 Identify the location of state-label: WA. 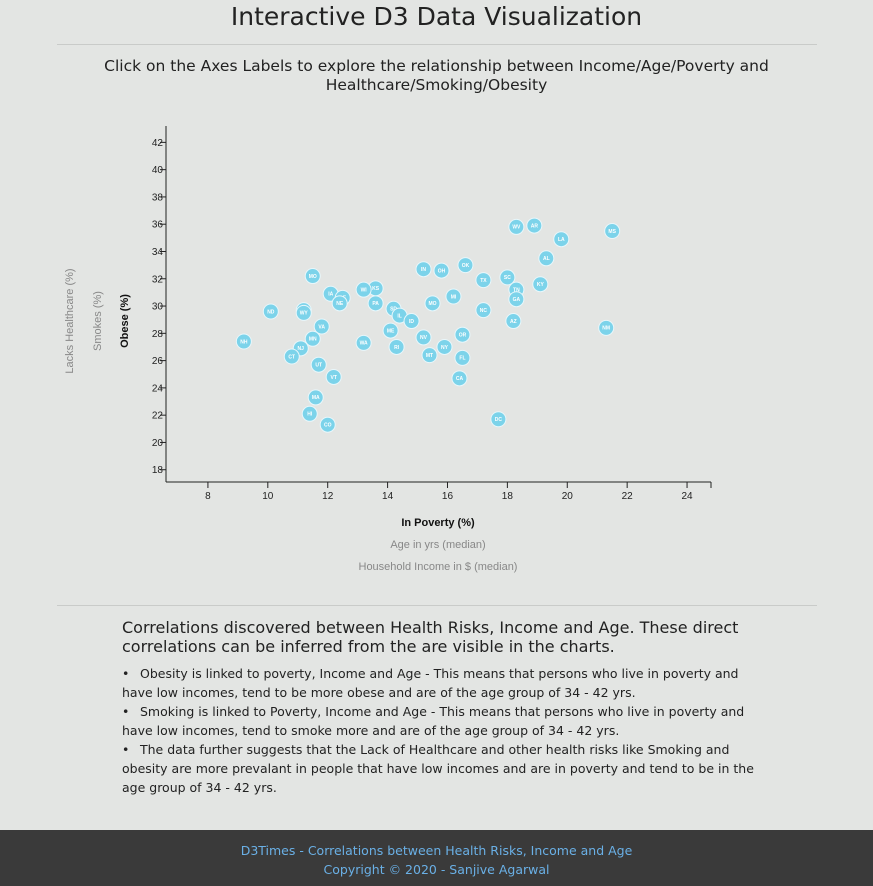
(364, 344).